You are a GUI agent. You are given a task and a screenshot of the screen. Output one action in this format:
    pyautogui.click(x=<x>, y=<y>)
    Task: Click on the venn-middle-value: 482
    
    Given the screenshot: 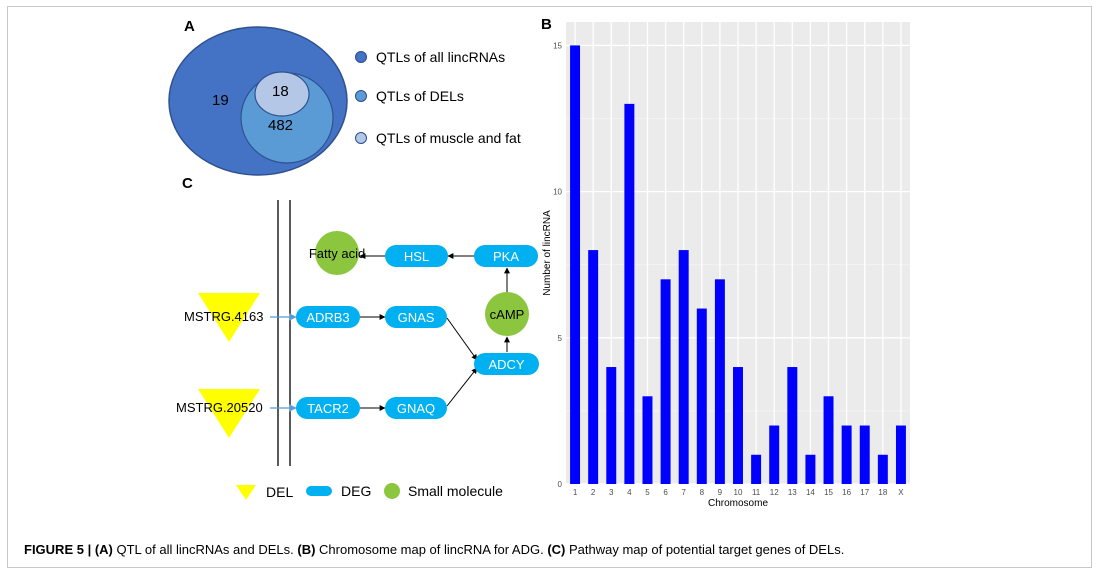 What is the action you would take?
    pyautogui.click(x=281, y=125)
    